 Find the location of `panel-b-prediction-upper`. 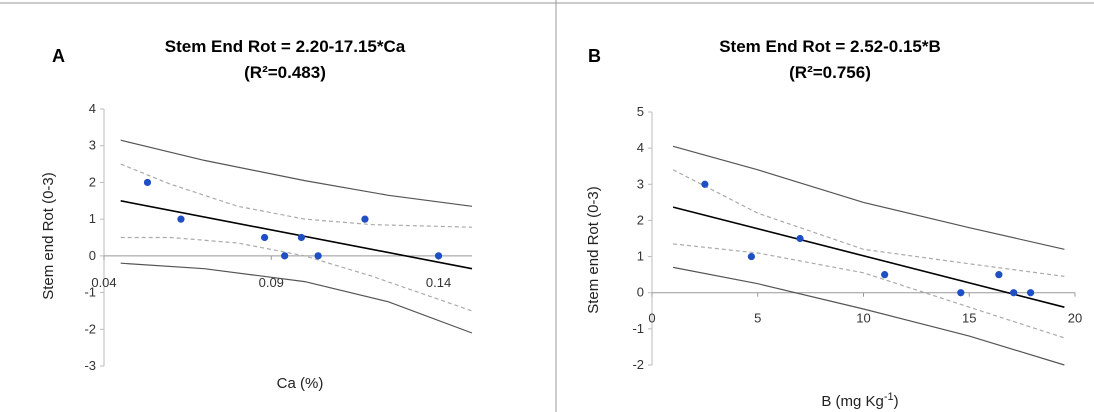

panel-b-prediction-upper is located at coordinates (868, 197).